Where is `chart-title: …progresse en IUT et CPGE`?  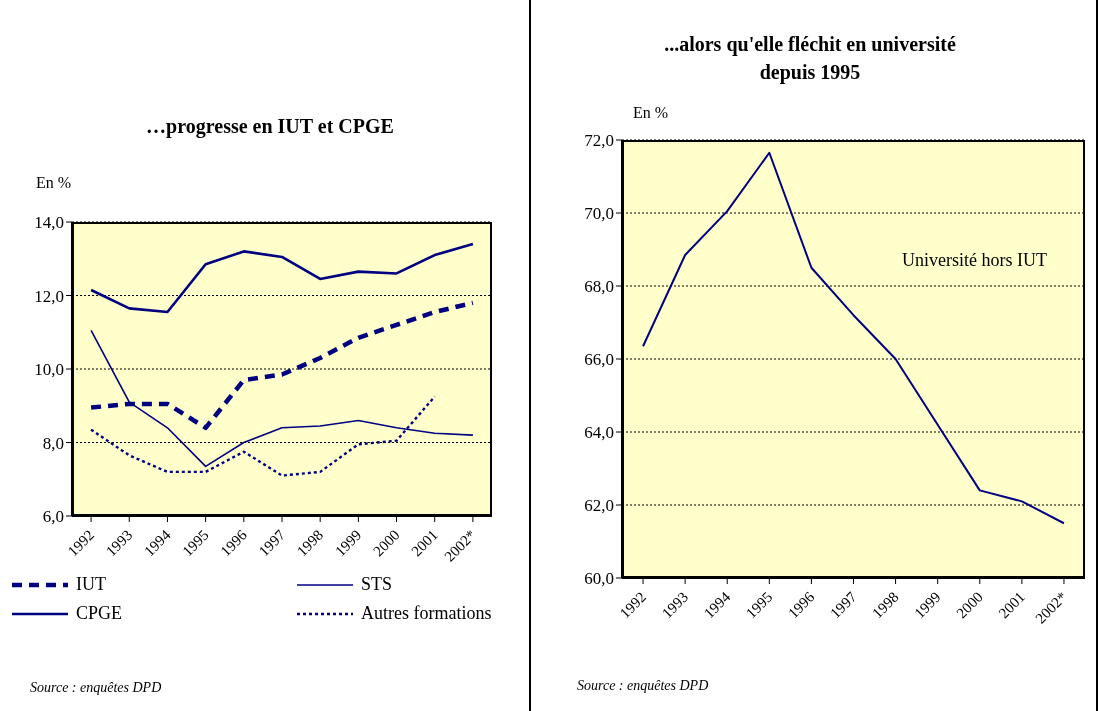 chart-title: …progresse en IUT et CPGE is located at coordinates (270, 127).